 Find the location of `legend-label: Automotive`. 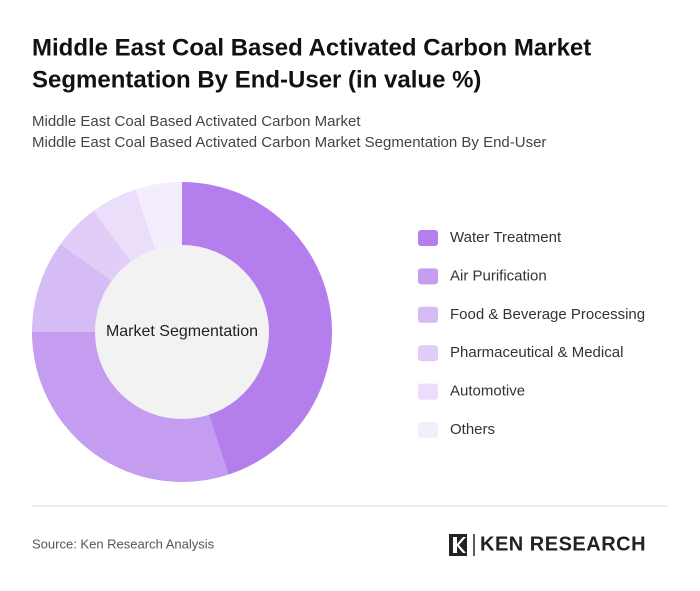

legend-label: Automotive is located at coordinates (487, 391).